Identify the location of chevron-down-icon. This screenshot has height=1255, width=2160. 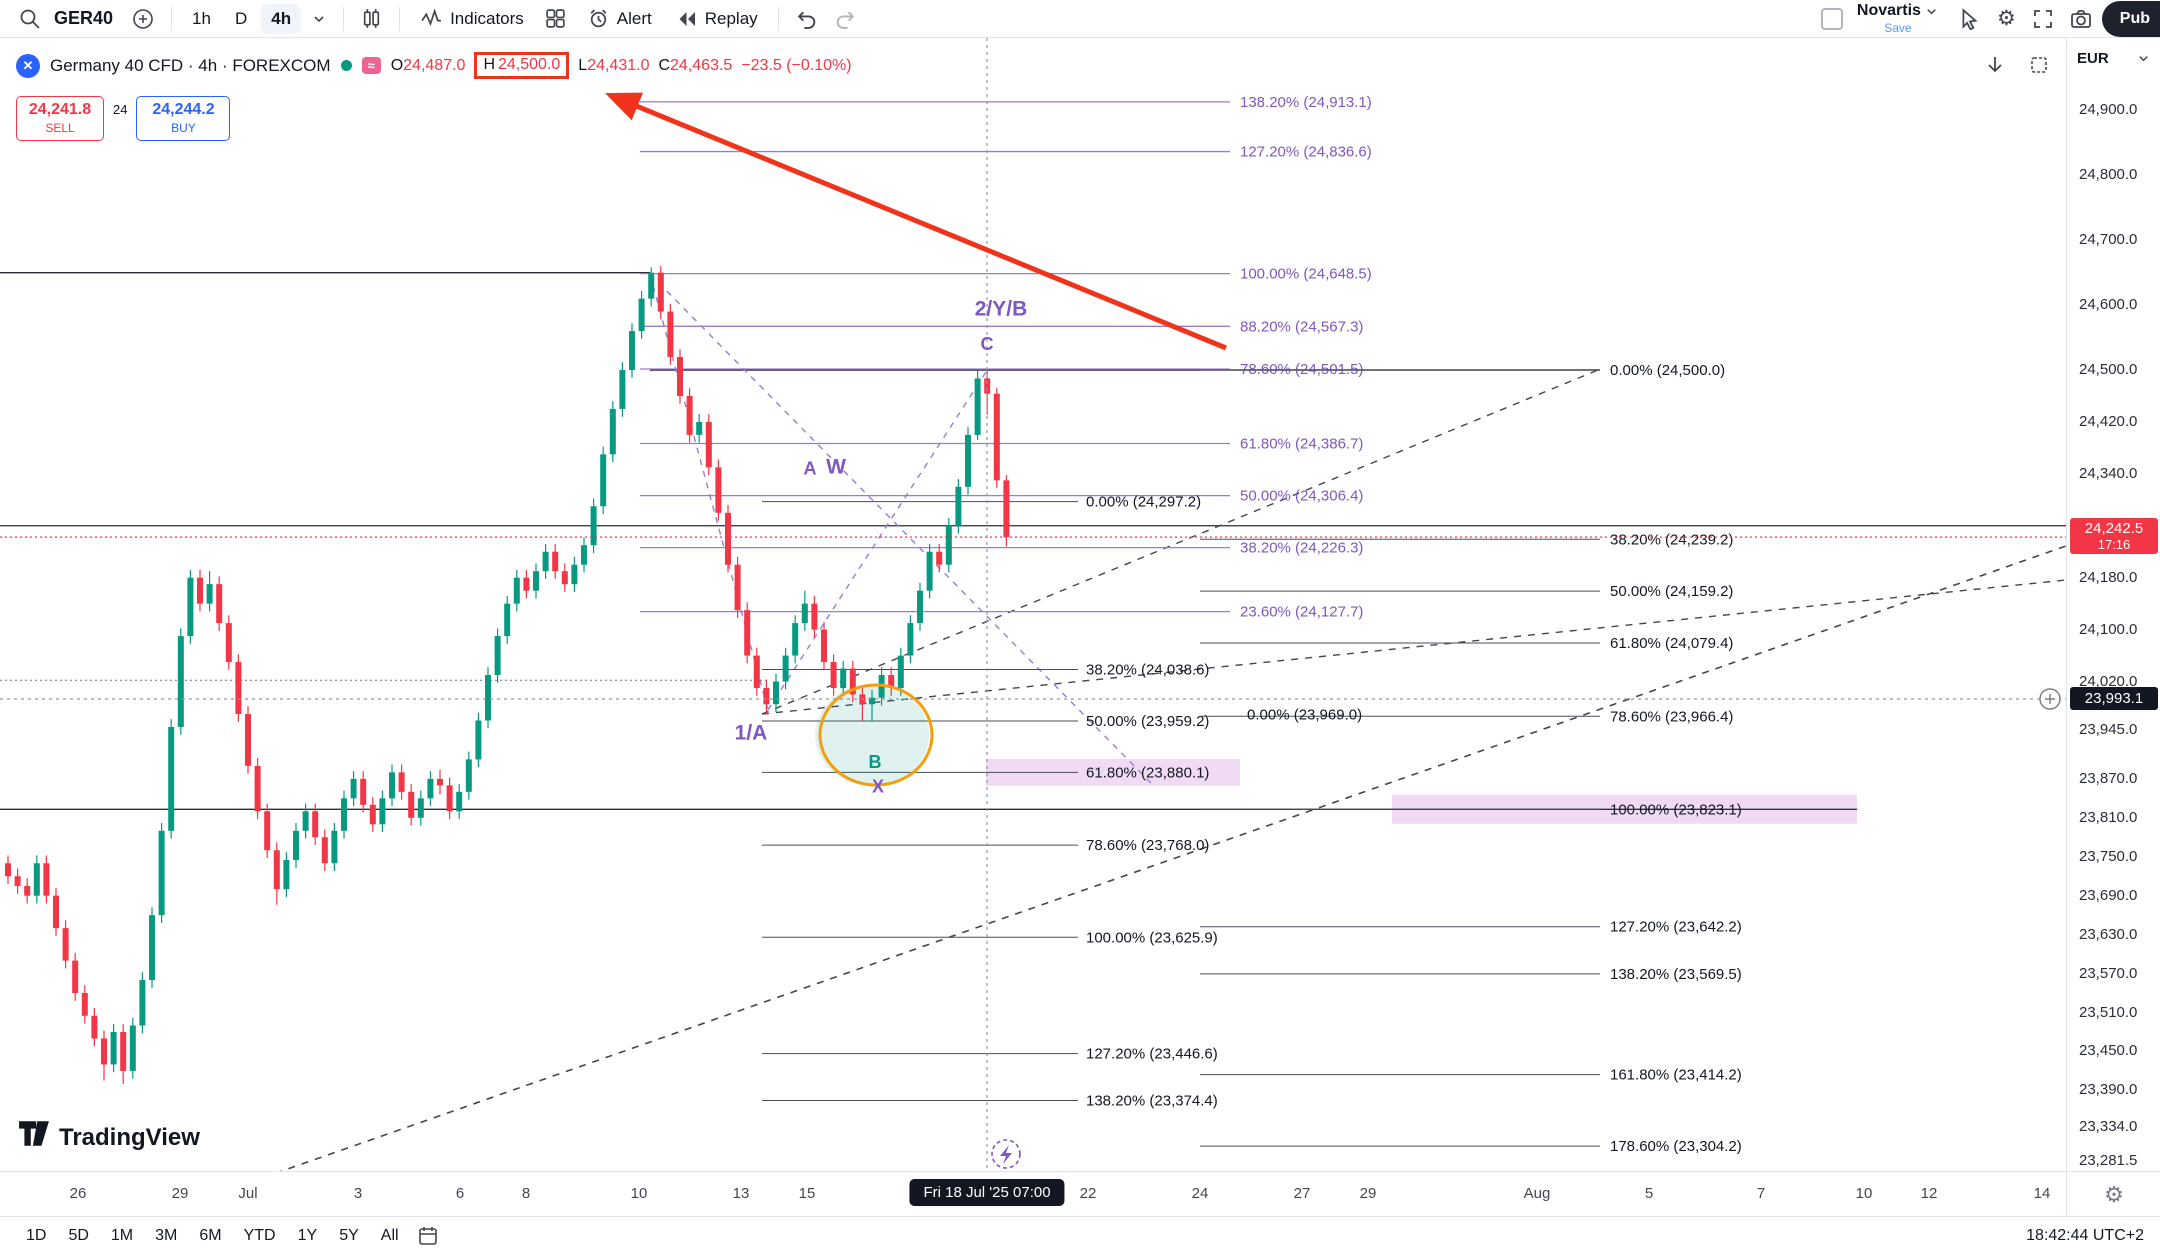
(1931, 11).